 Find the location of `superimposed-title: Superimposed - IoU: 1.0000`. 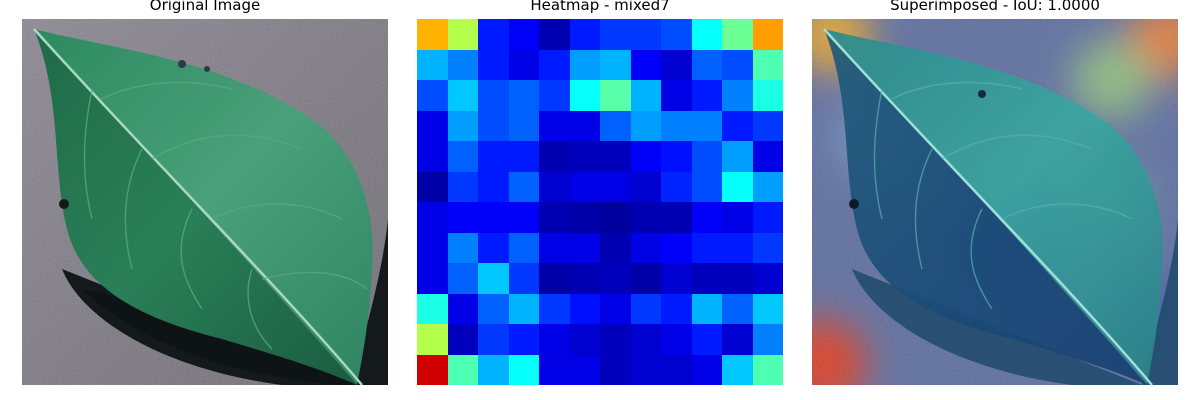

superimposed-title: Superimposed - IoU: 1.0000 is located at coordinates (995, 7).